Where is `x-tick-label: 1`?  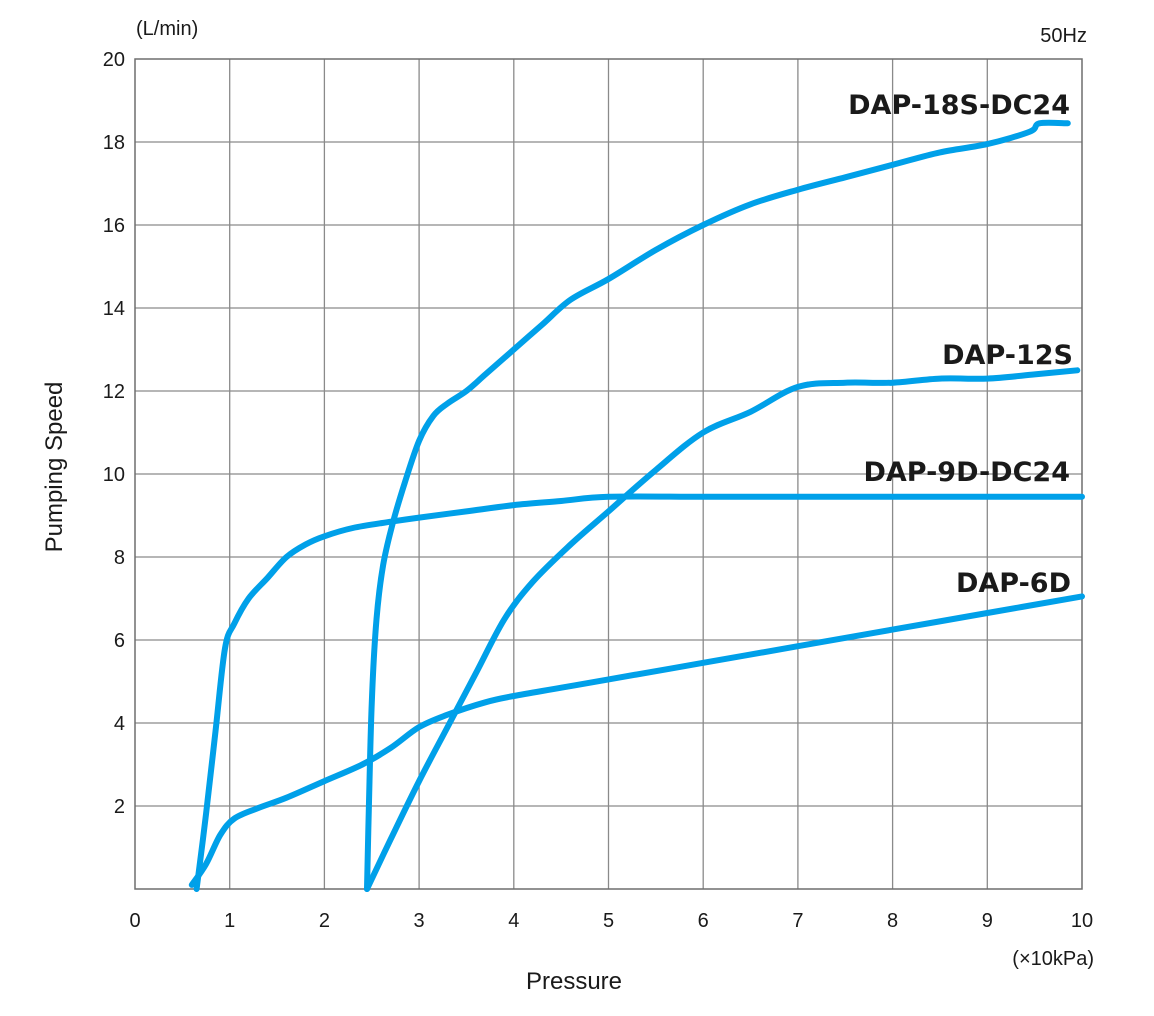 x-tick-label: 1 is located at coordinates (229, 921).